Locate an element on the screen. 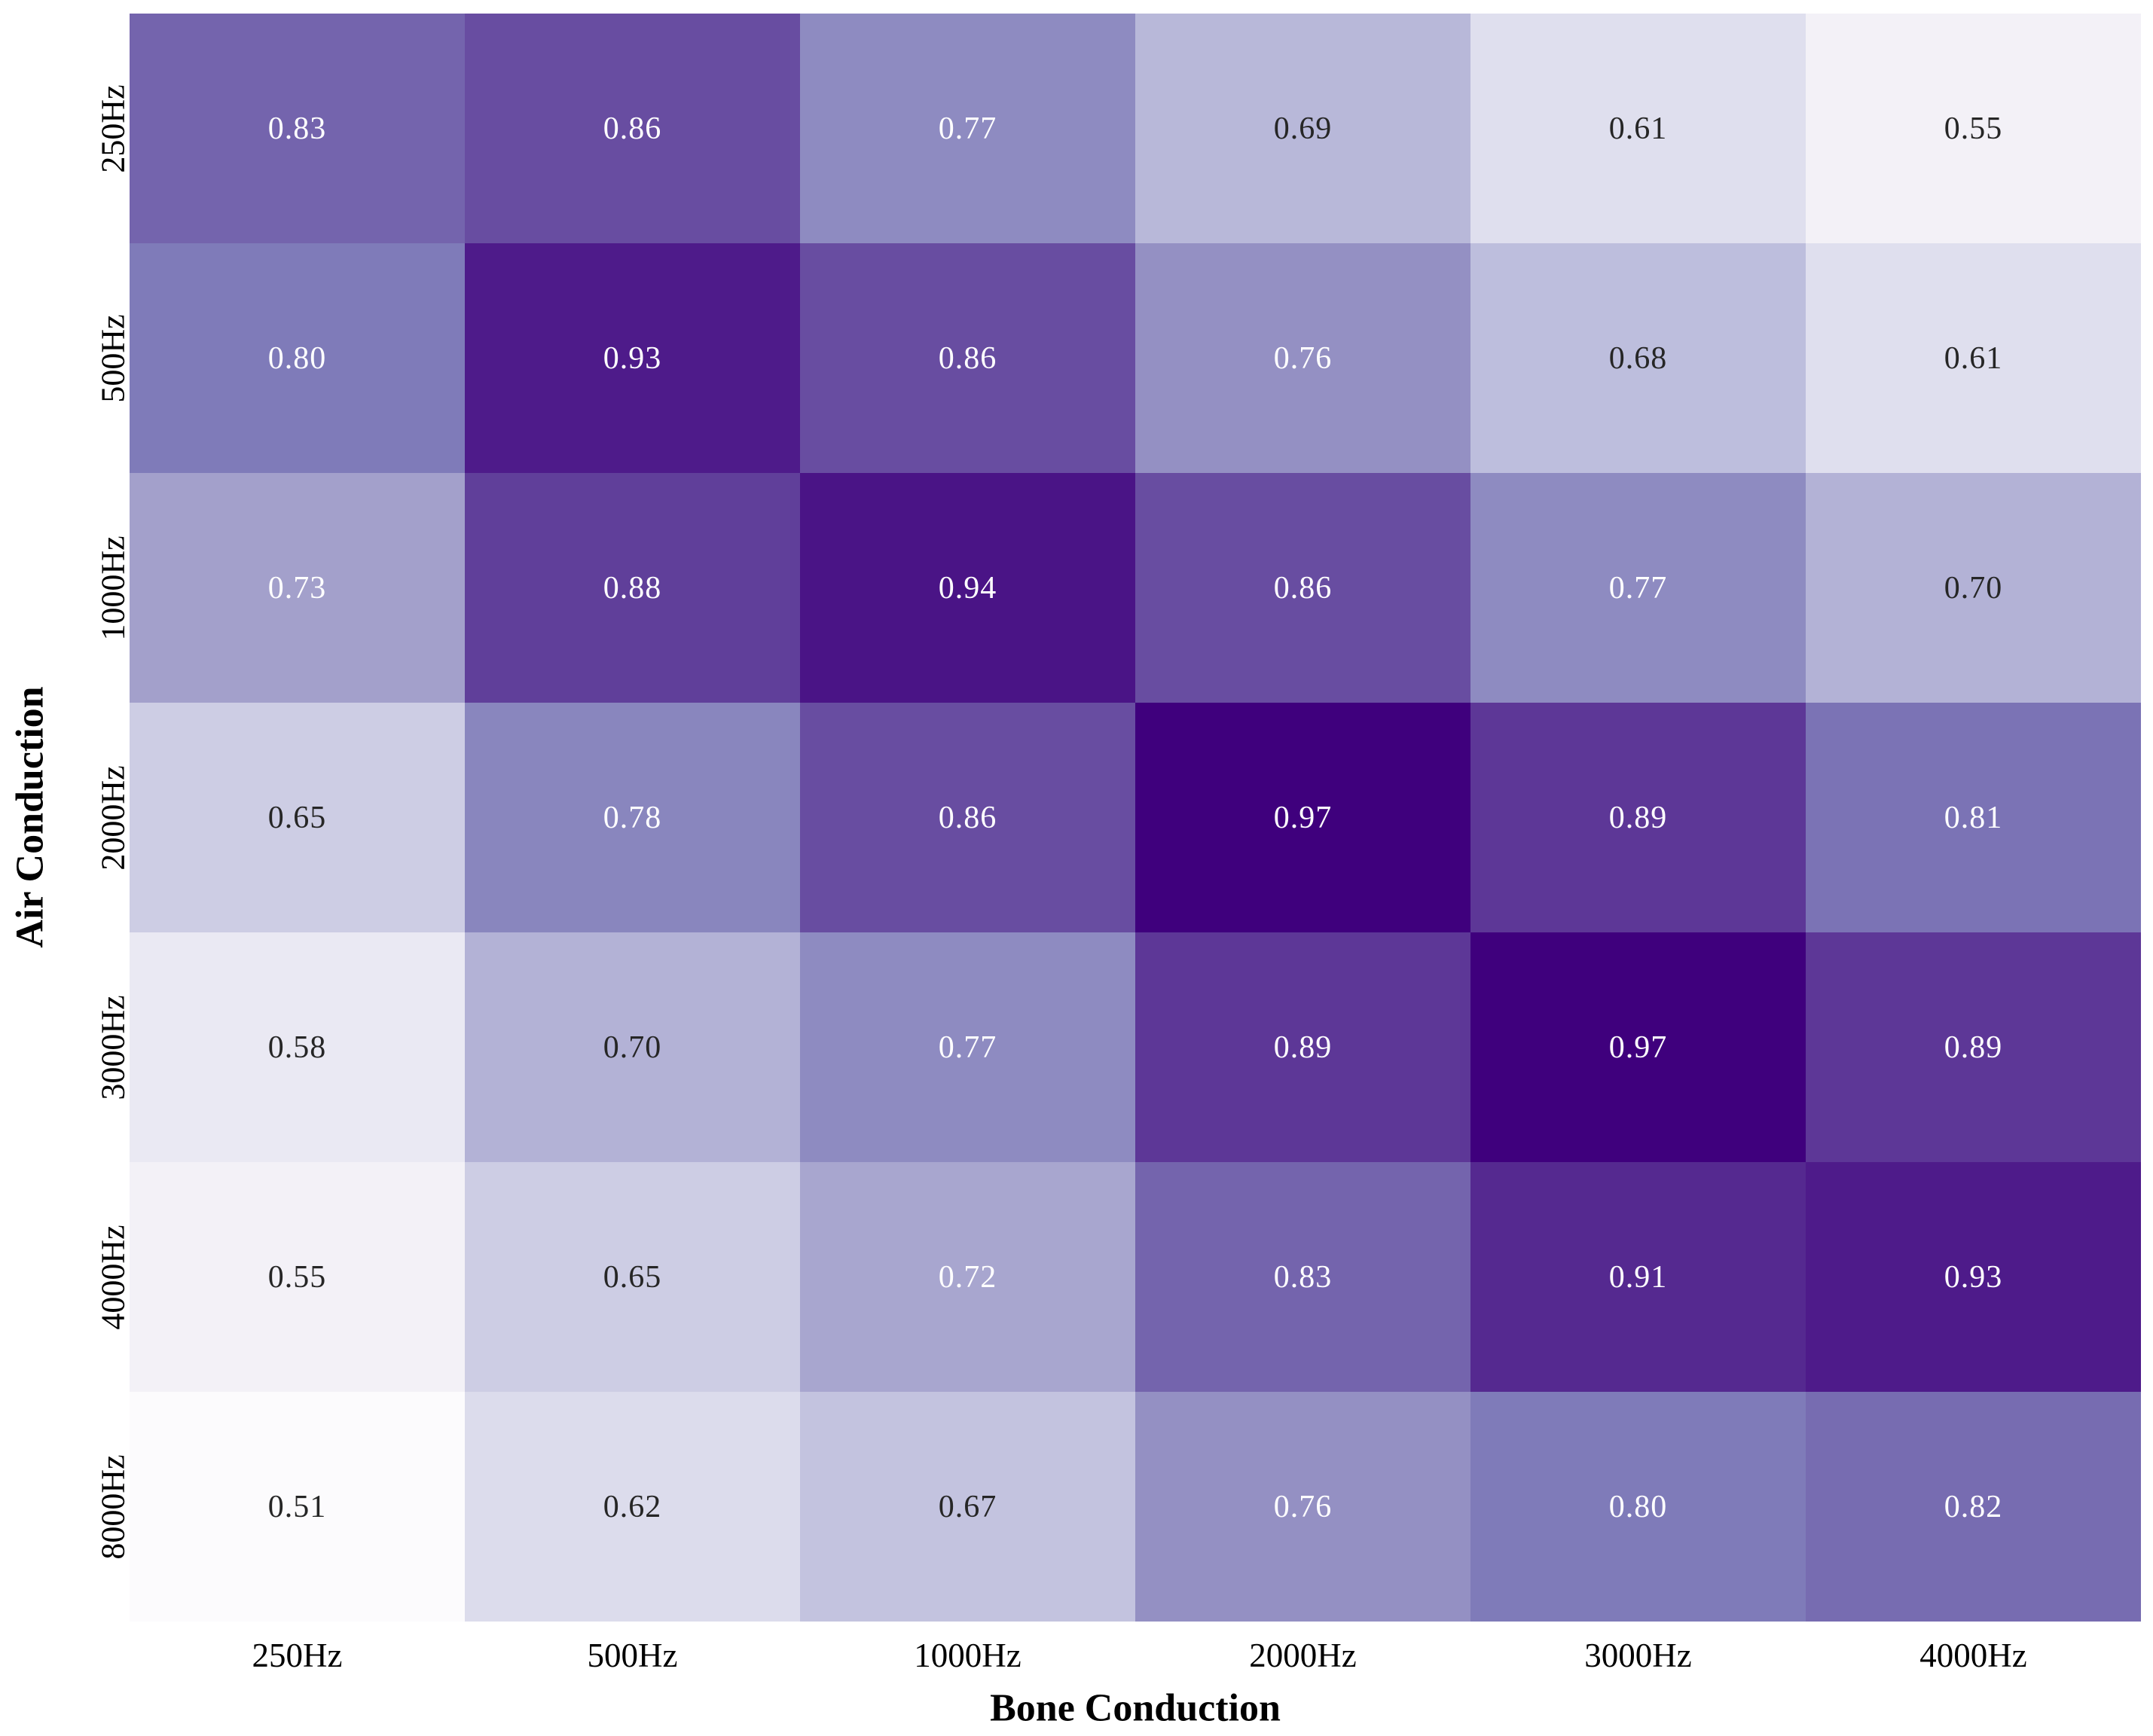 Image resolution: width=2153 pixels, height=1736 pixels. heatmap-cell: 0.82 is located at coordinates (1973, 1507).